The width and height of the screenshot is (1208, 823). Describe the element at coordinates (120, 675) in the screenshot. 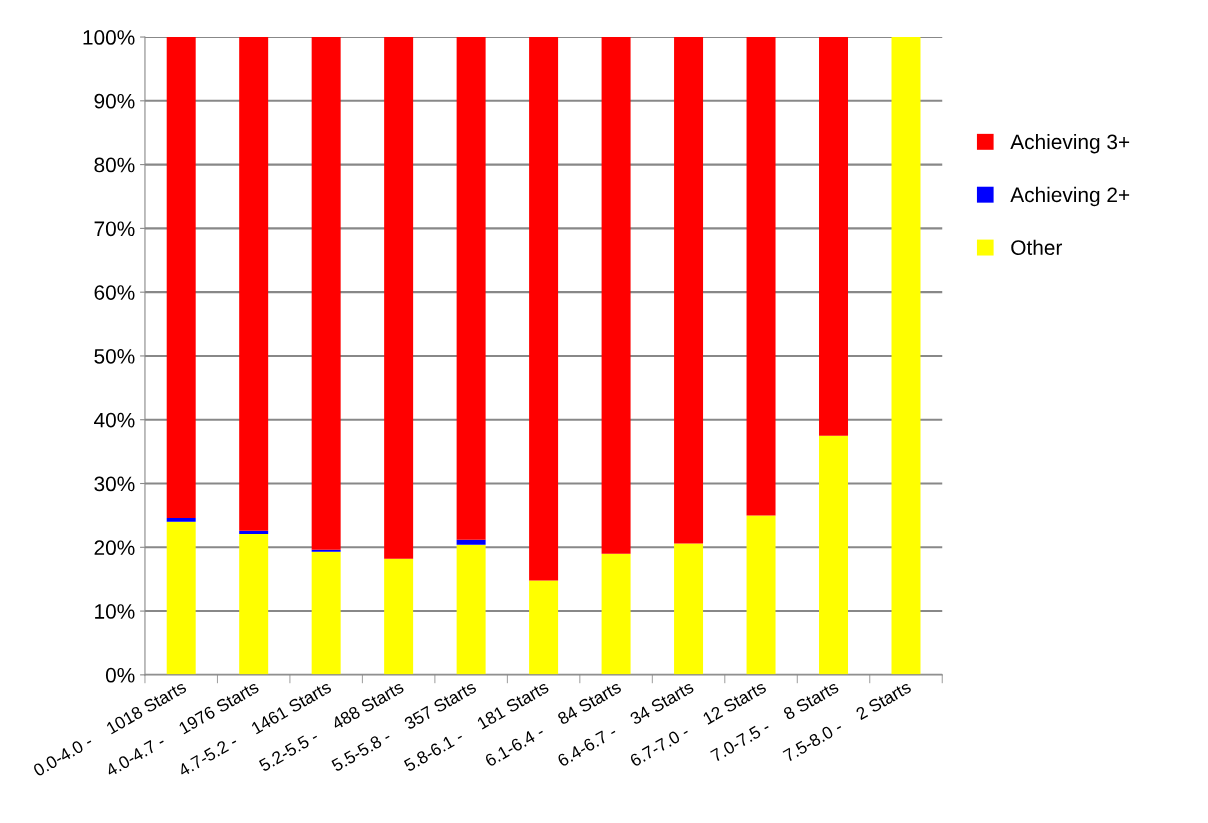

I see `y-tick-label: 0%` at that location.